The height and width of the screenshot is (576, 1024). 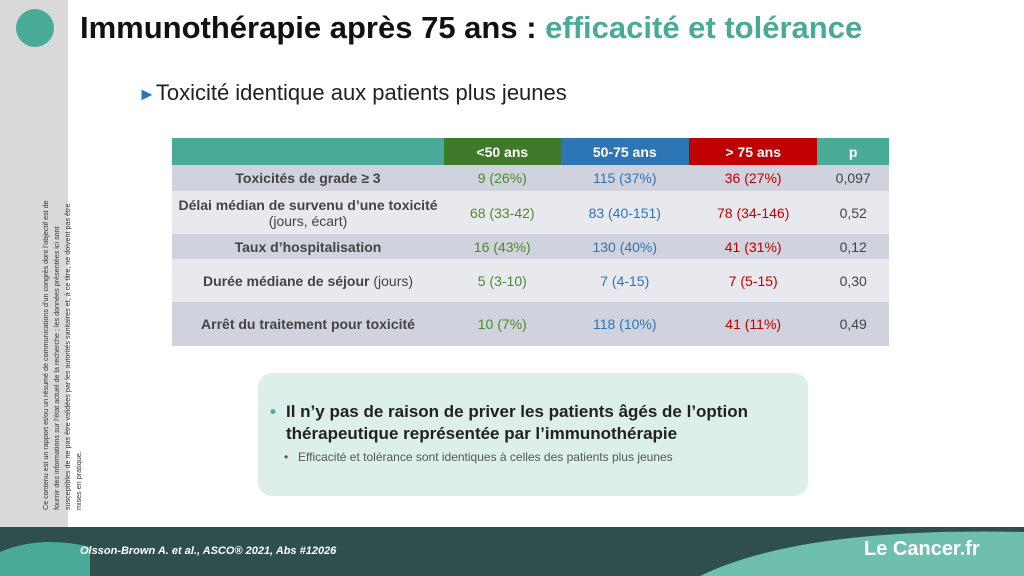 What do you see at coordinates (853, 280) in the screenshot?
I see `table-cell: 0,30` at bounding box center [853, 280].